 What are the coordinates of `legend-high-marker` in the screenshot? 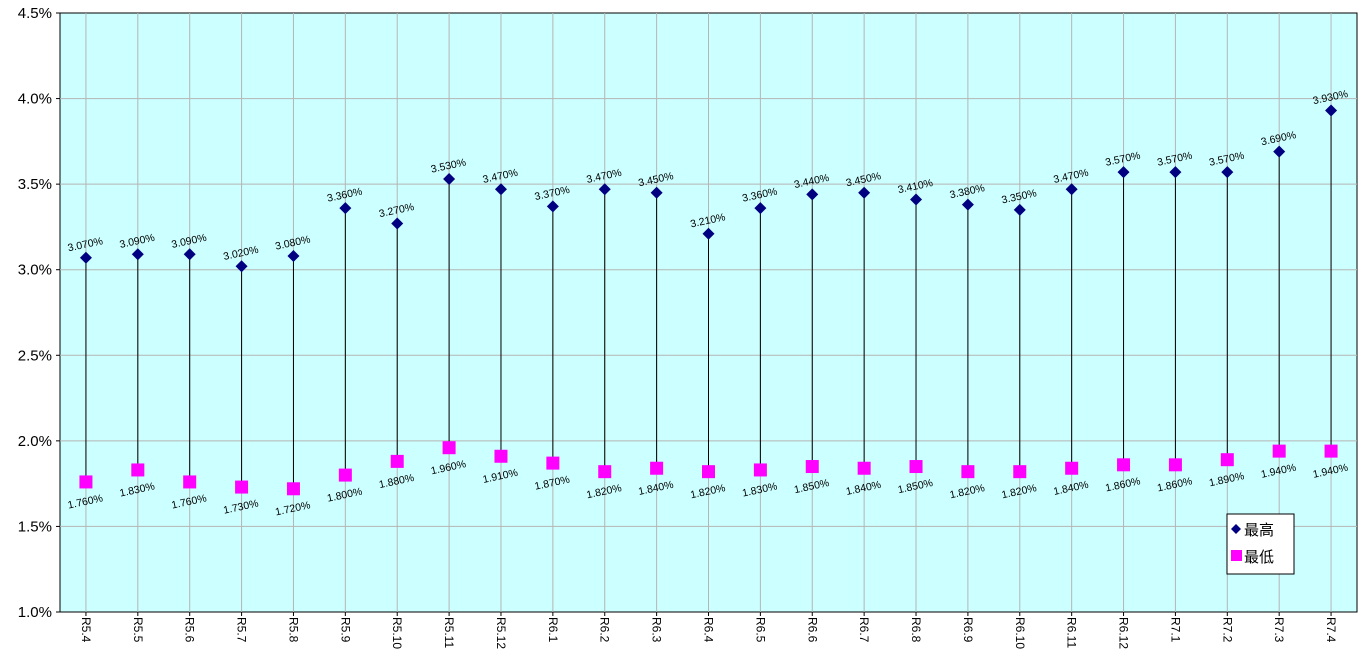 It's located at (1236, 529).